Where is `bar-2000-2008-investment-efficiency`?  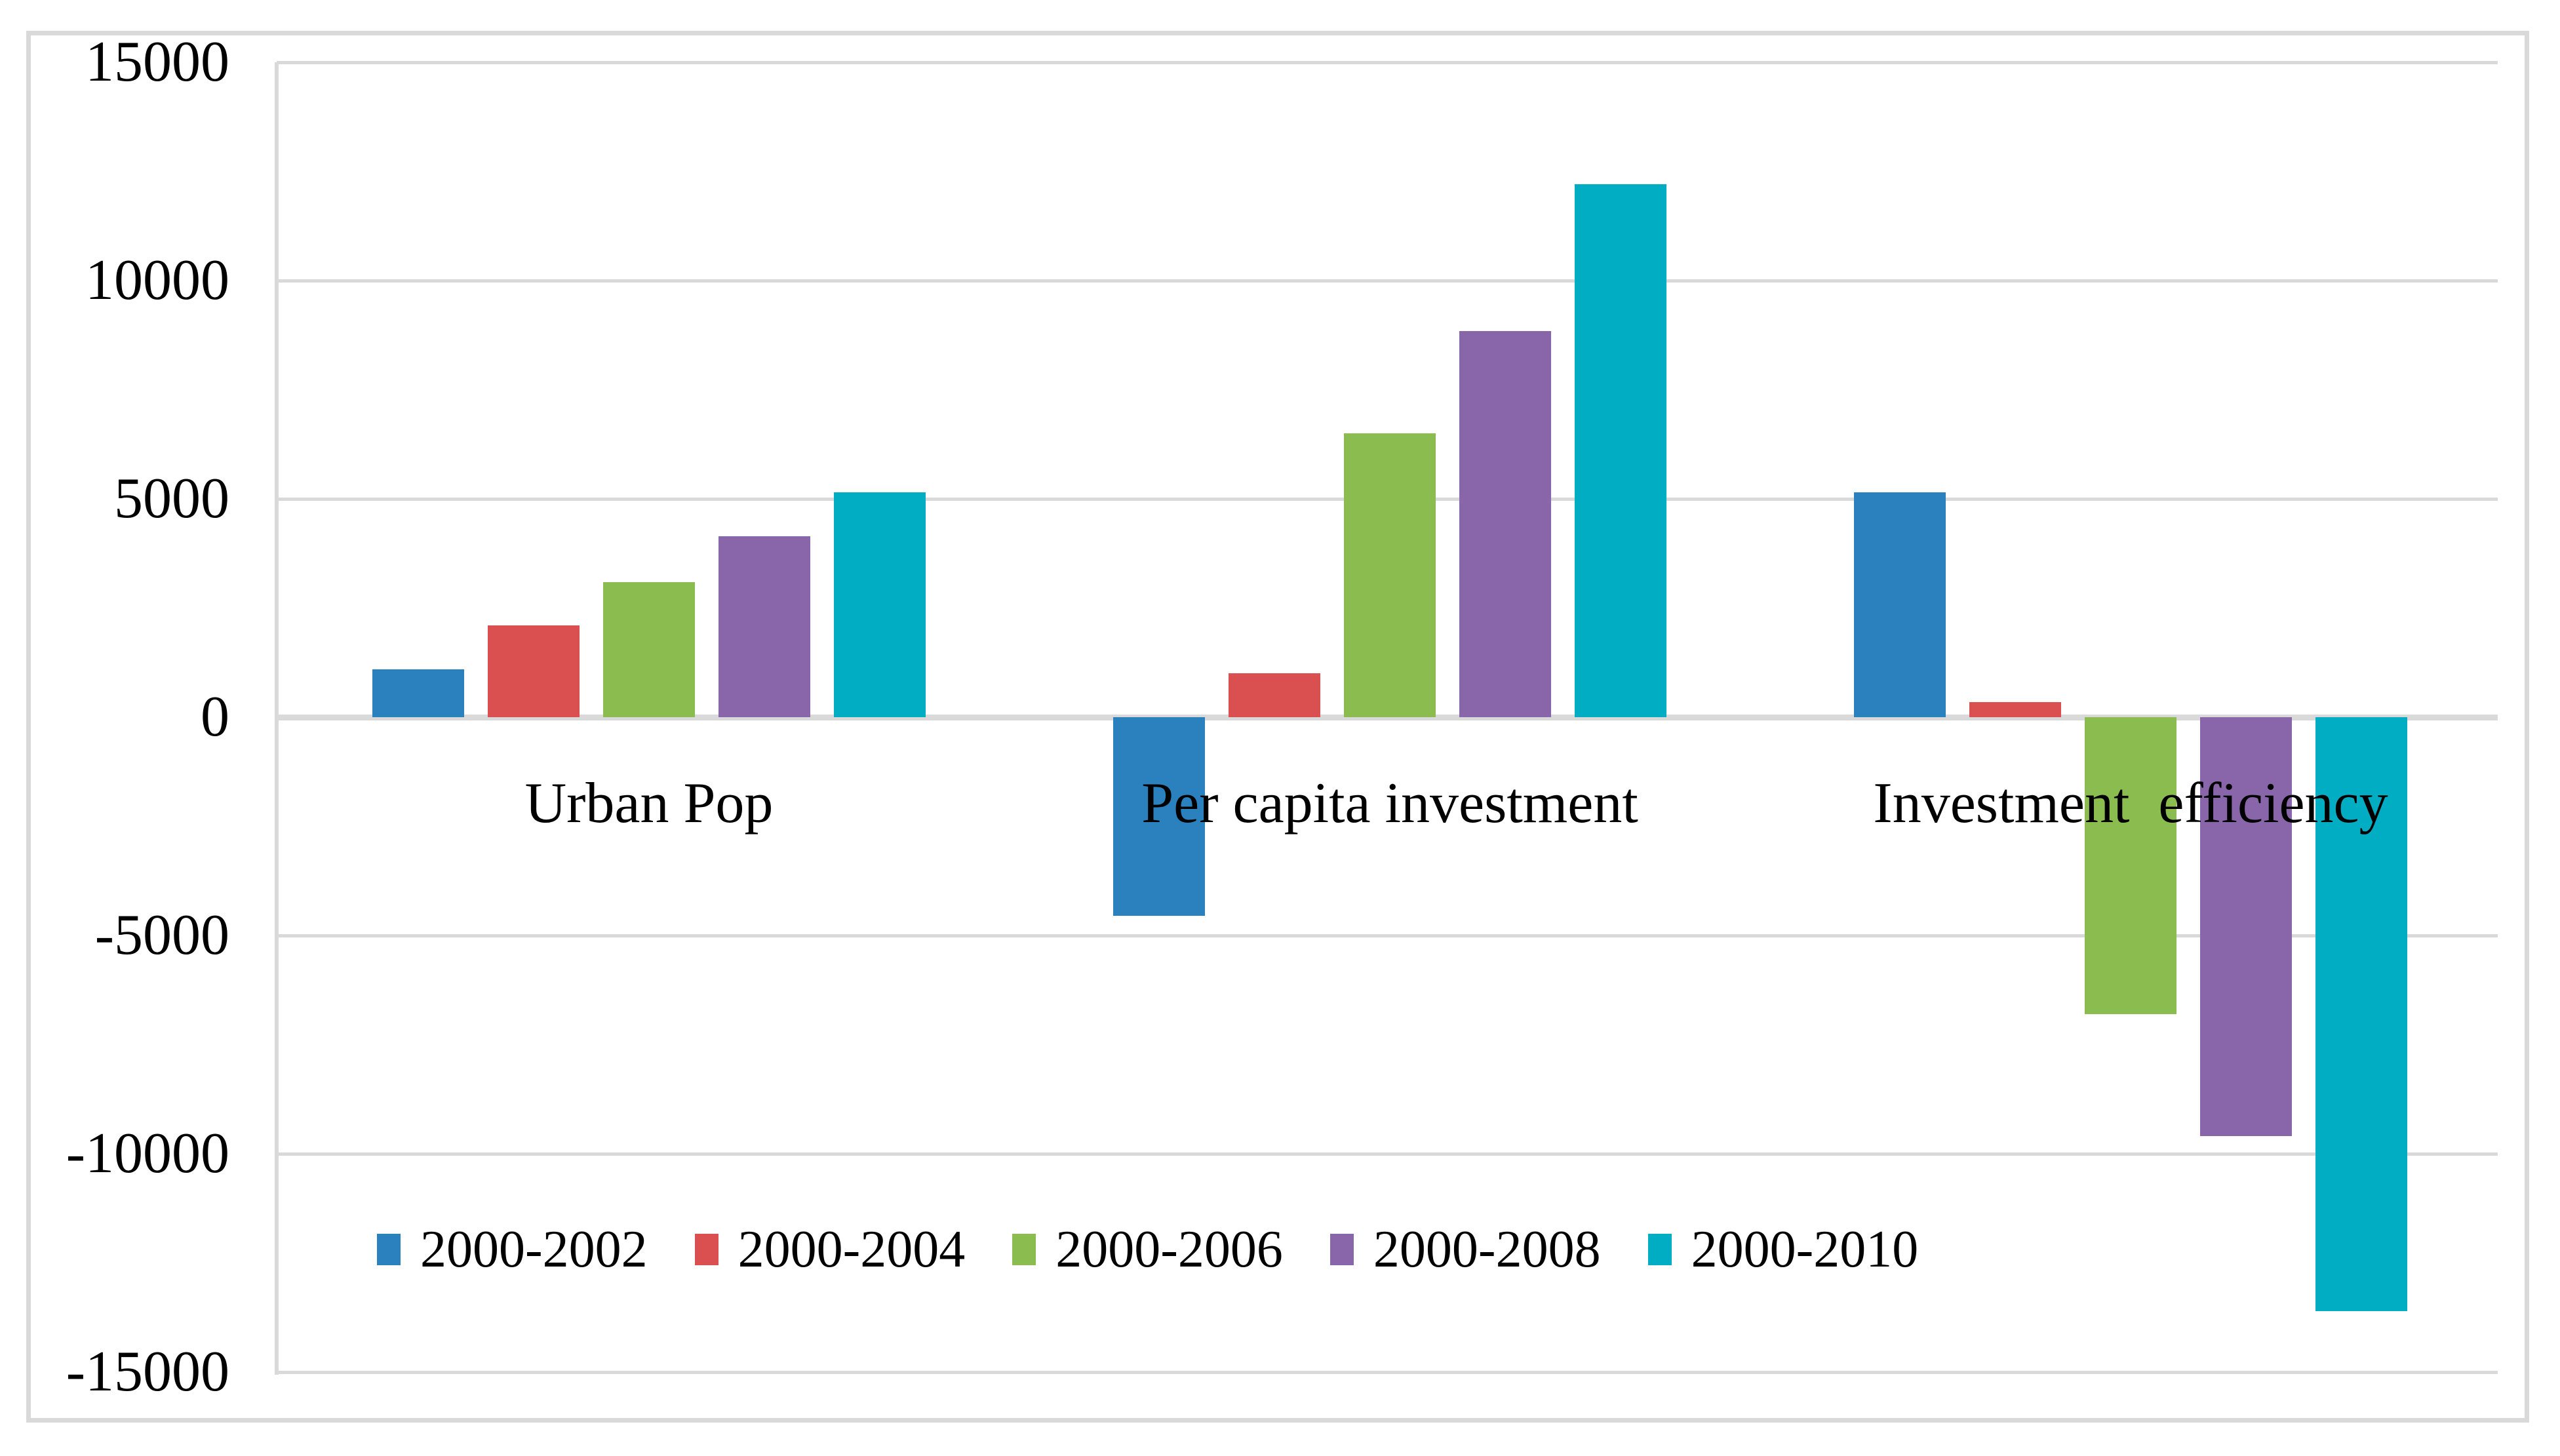
bar-2000-2008-investment-efficiency is located at coordinates (2246, 927).